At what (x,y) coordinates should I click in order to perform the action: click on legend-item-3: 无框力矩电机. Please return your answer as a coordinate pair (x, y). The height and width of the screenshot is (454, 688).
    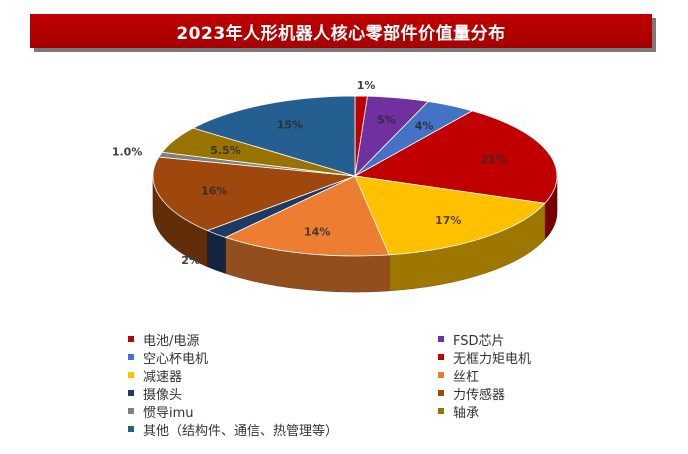
    Looking at the image, I should click on (485, 357).